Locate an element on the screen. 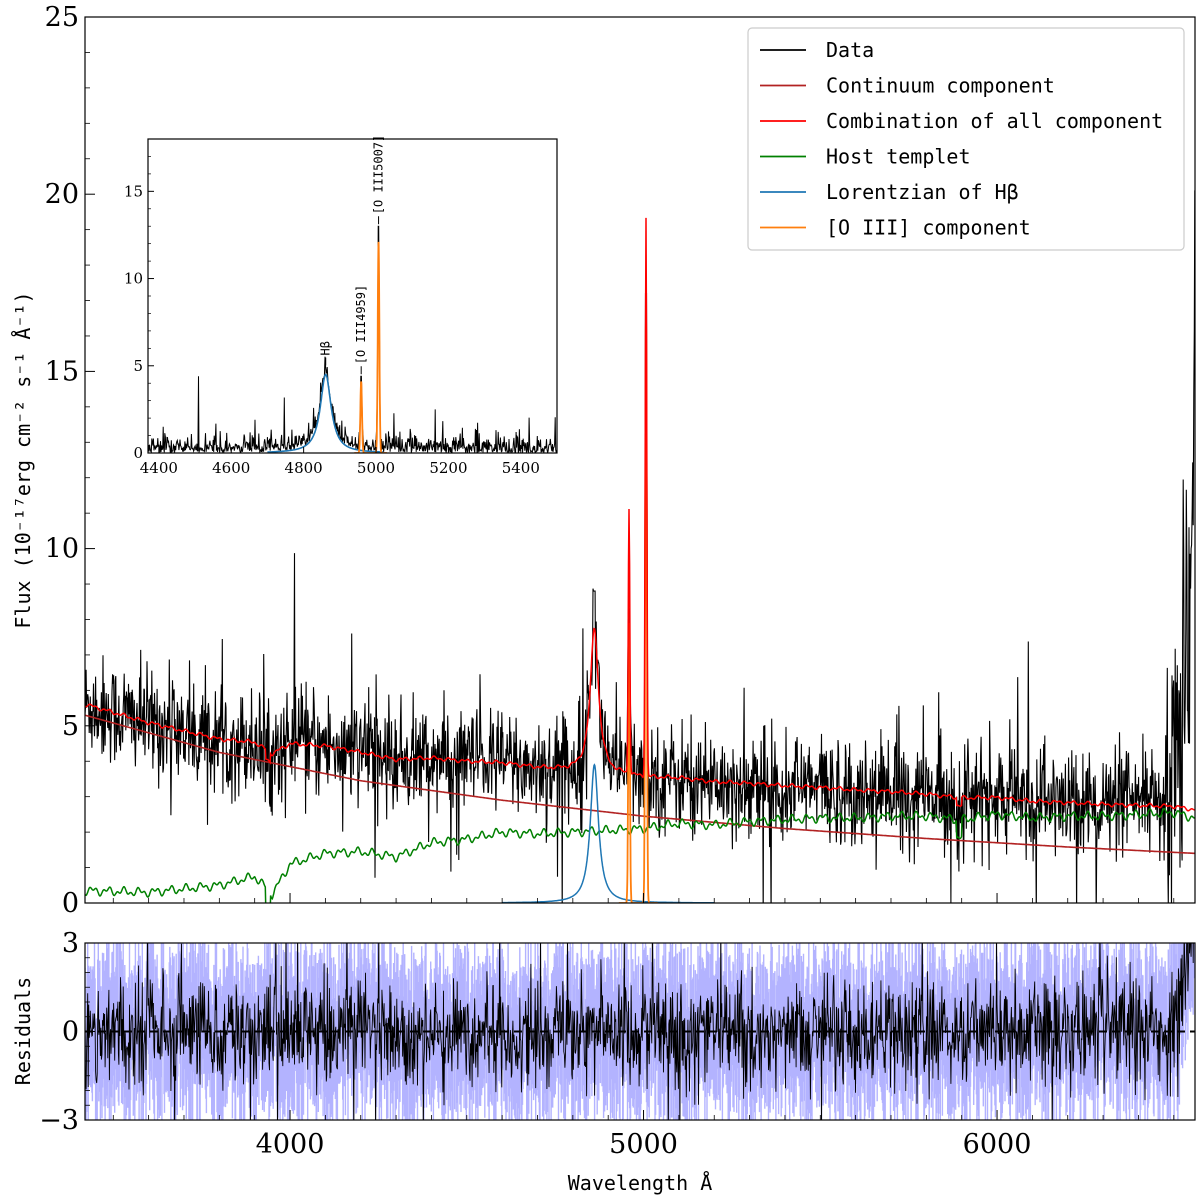 Image resolution: width=1200 pixels, height=1200 pixels. residual-line is located at coordinates (639, 1031).